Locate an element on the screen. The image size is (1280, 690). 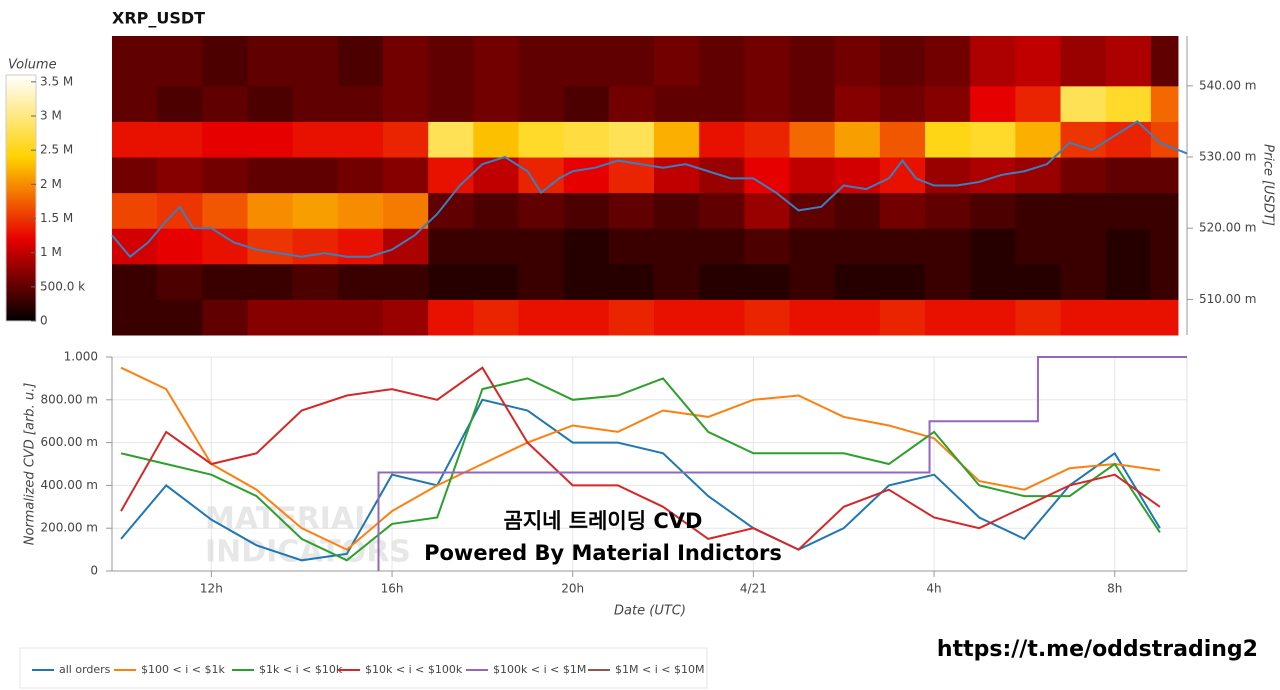
y-axis-title: Price [USDT] is located at coordinates (1268, 185).